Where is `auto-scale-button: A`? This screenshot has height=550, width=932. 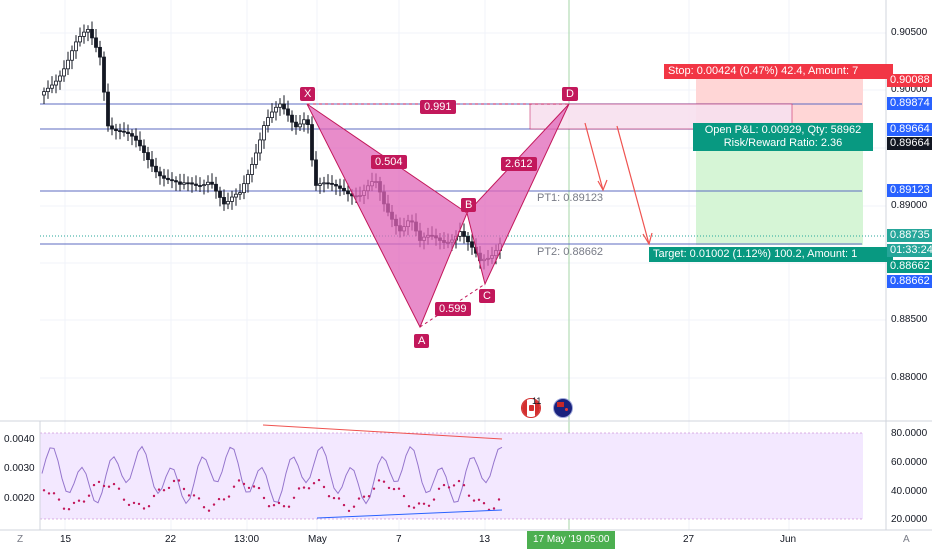
auto-scale-button: A is located at coordinates (906, 539).